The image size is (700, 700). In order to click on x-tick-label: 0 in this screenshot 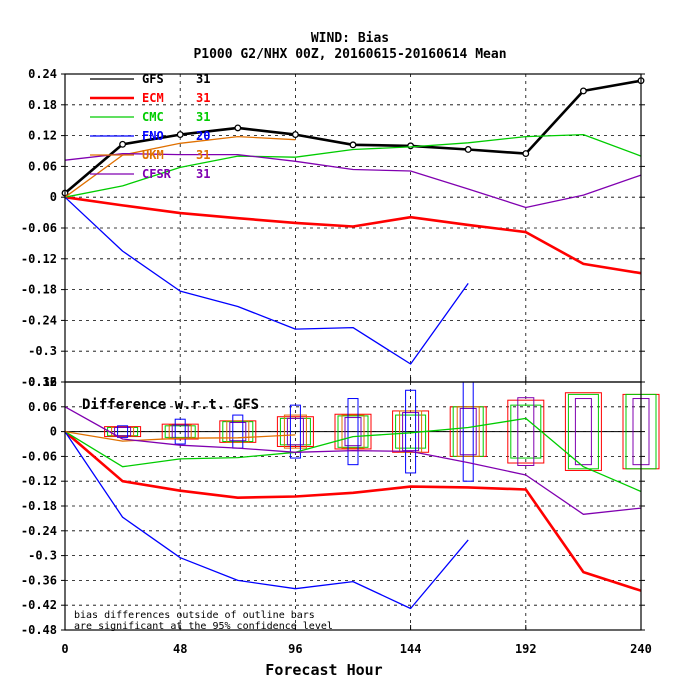, I will do `click(64, 649)`.